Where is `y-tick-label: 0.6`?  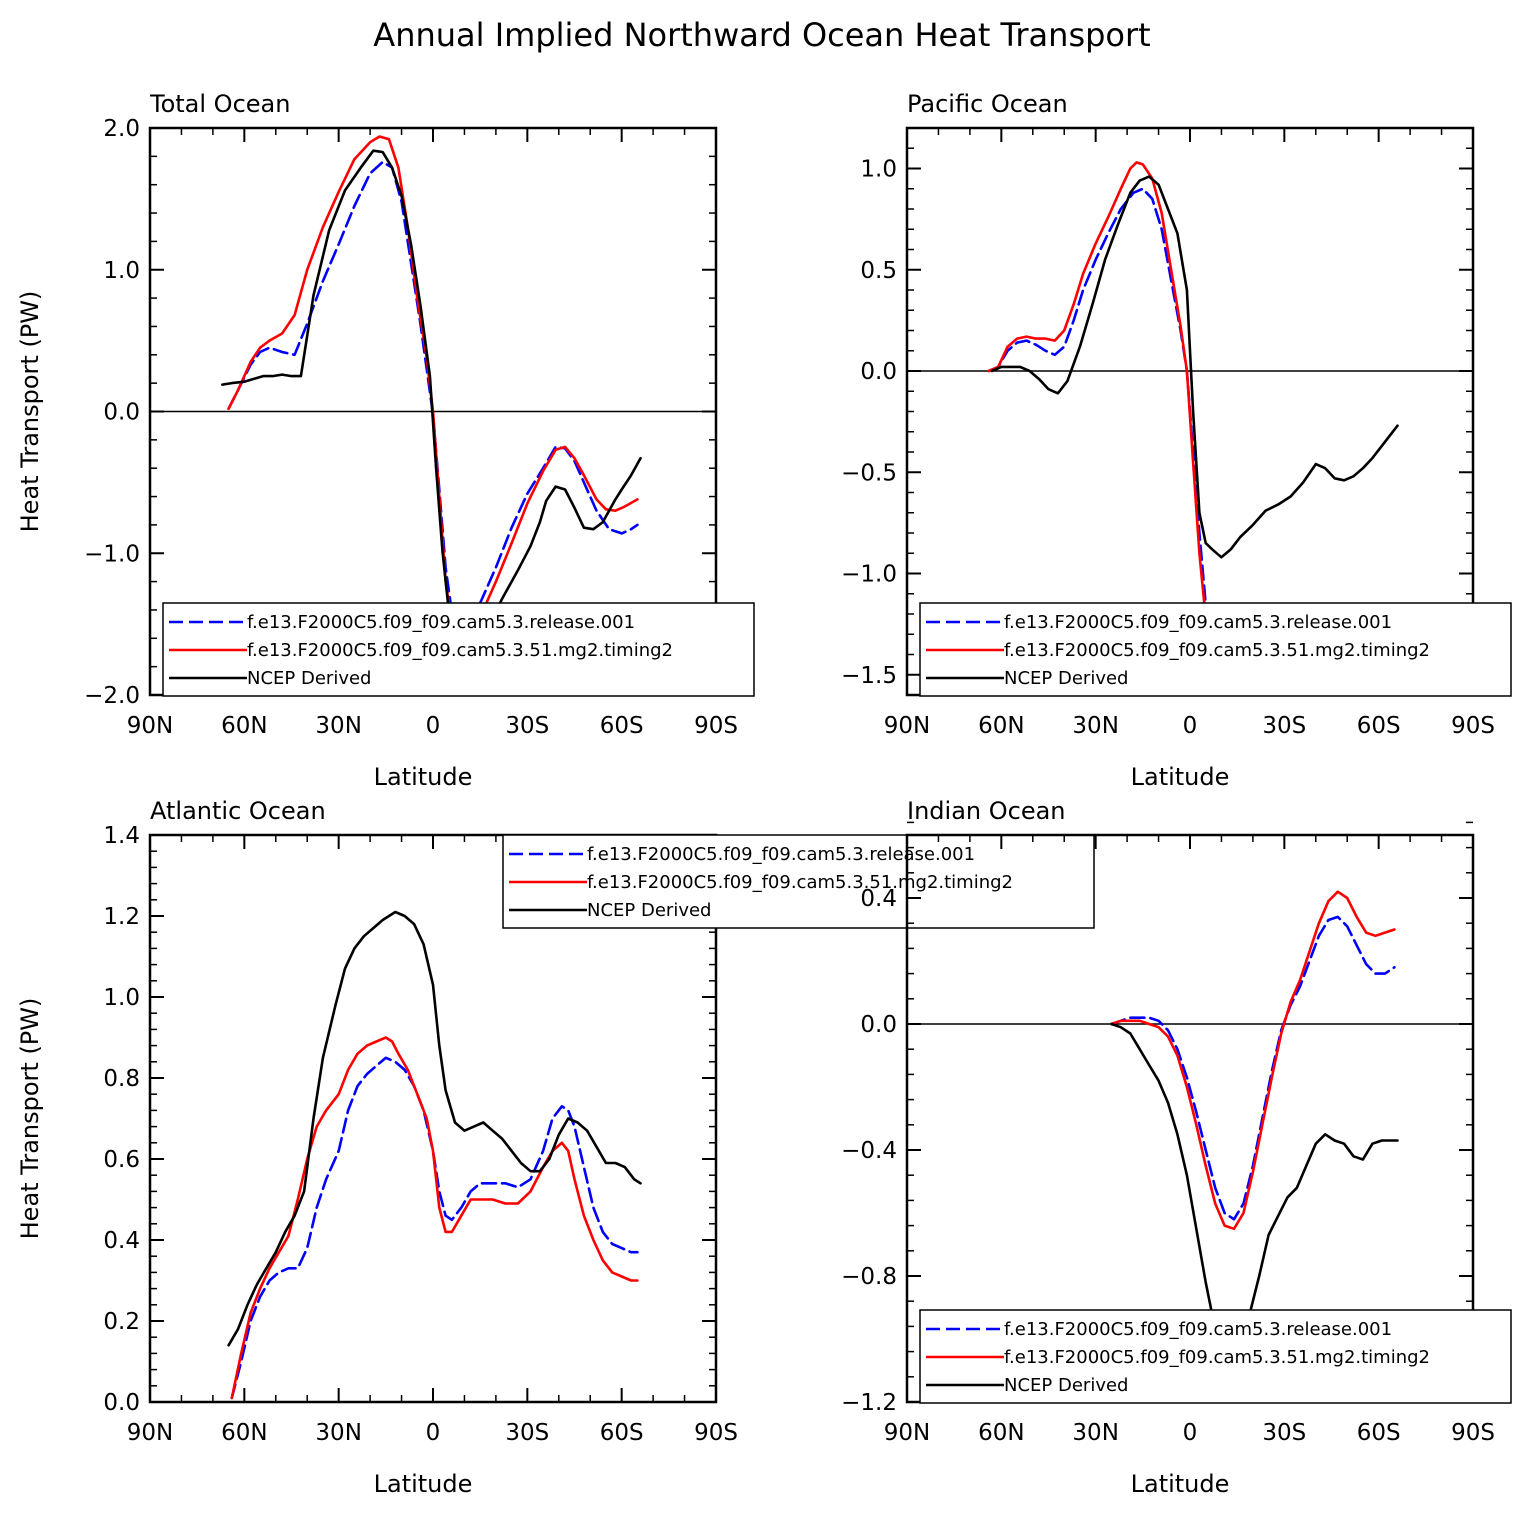 y-tick-label: 0.6 is located at coordinates (121, 1160).